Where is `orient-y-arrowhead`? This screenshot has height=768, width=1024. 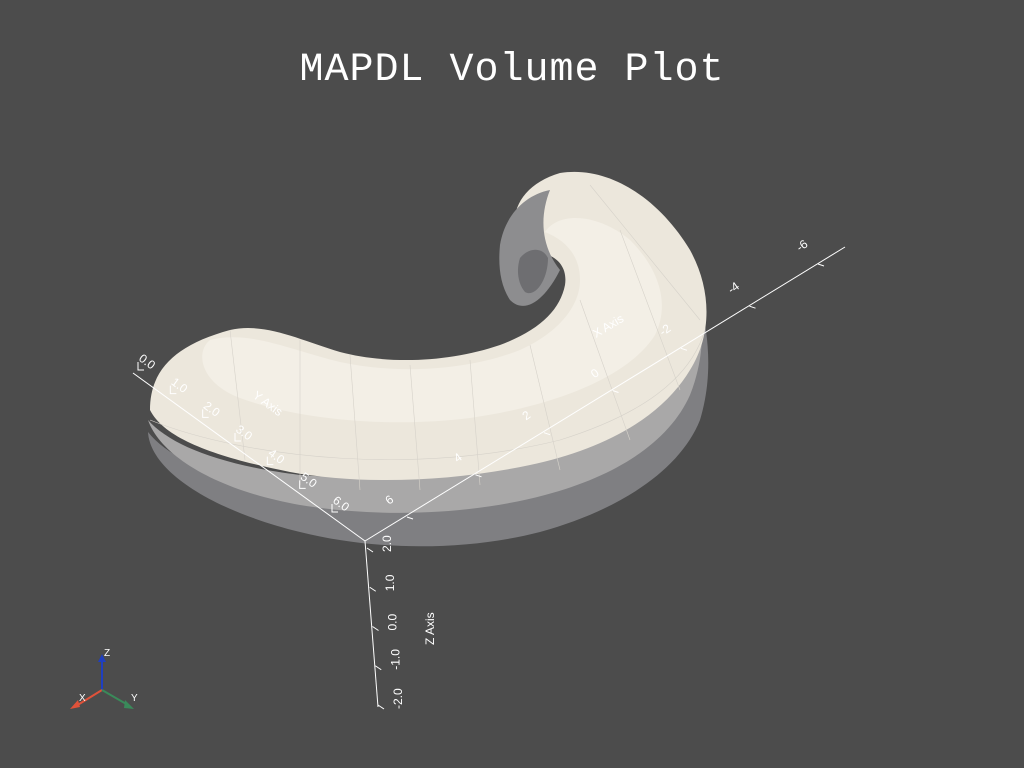 orient-y-arrowhead is located at coordinates (129, 704).